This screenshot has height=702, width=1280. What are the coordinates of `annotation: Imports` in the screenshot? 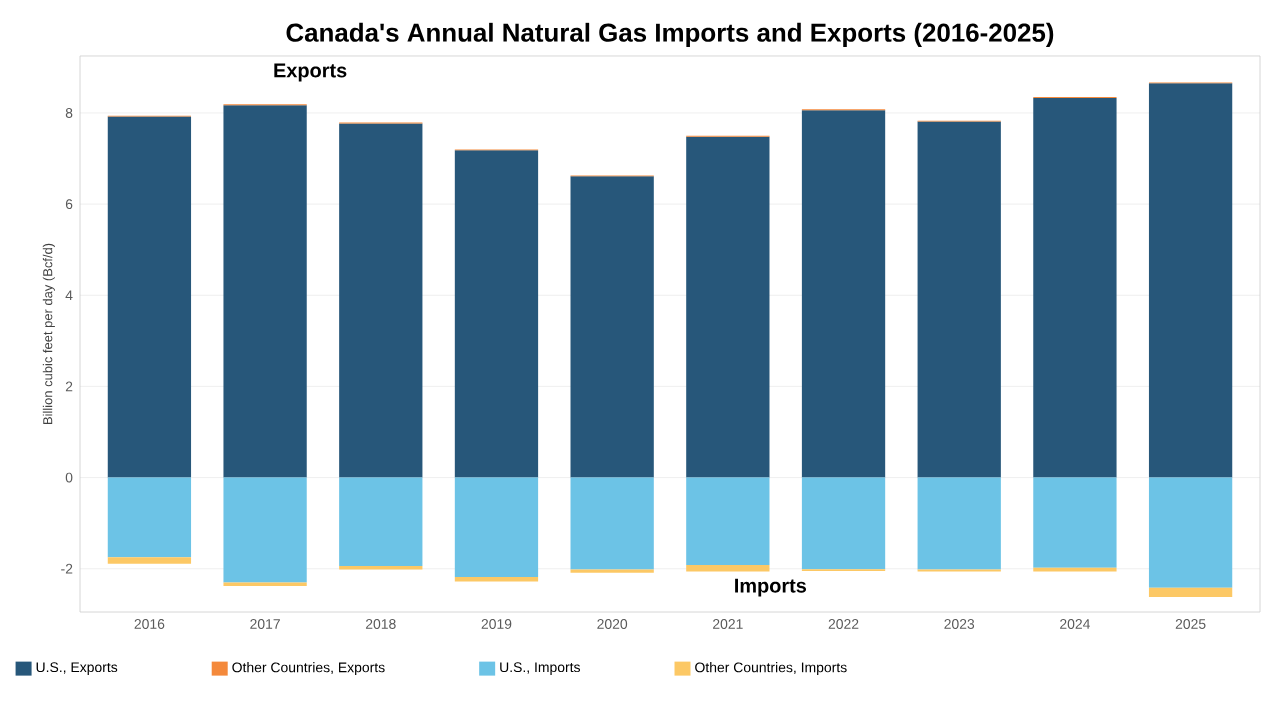 It's located at (771, 587).